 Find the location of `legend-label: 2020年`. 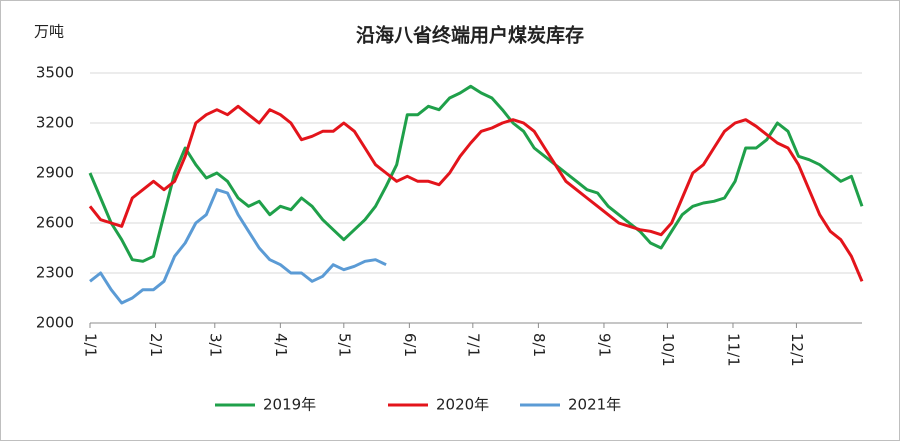

legend-label: 2020年 is located at coordinates (462, 405).